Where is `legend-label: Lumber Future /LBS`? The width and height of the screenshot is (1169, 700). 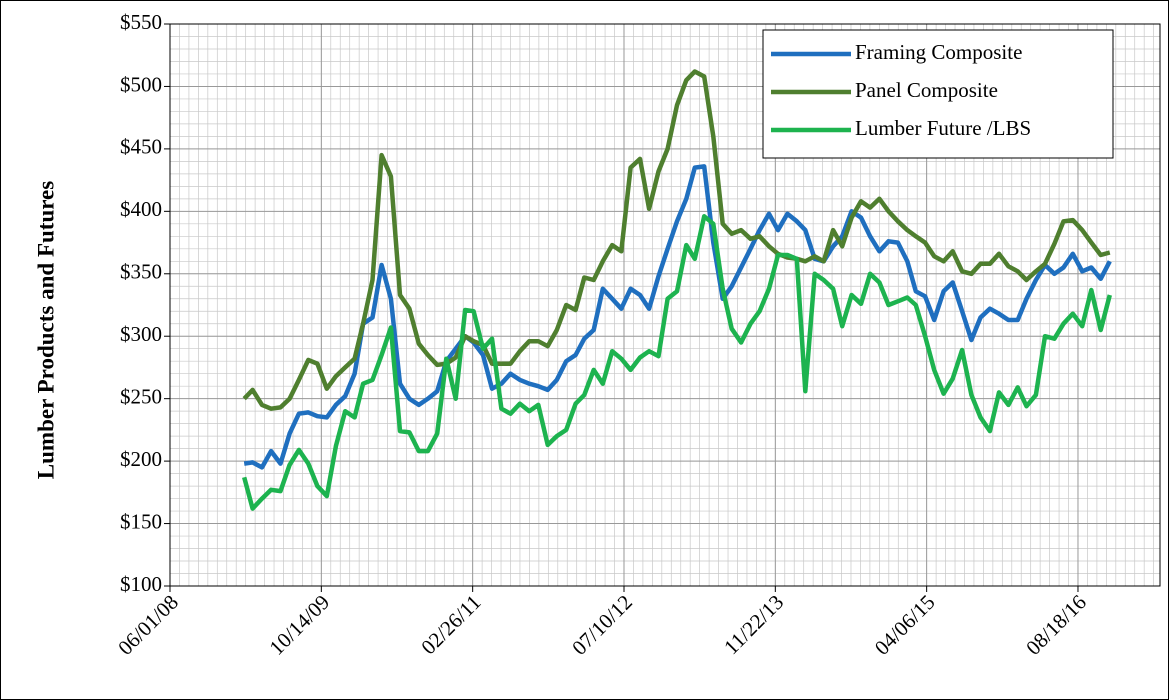
legend-label: Lumber Future /LBS is located at coordinates (943, 128).